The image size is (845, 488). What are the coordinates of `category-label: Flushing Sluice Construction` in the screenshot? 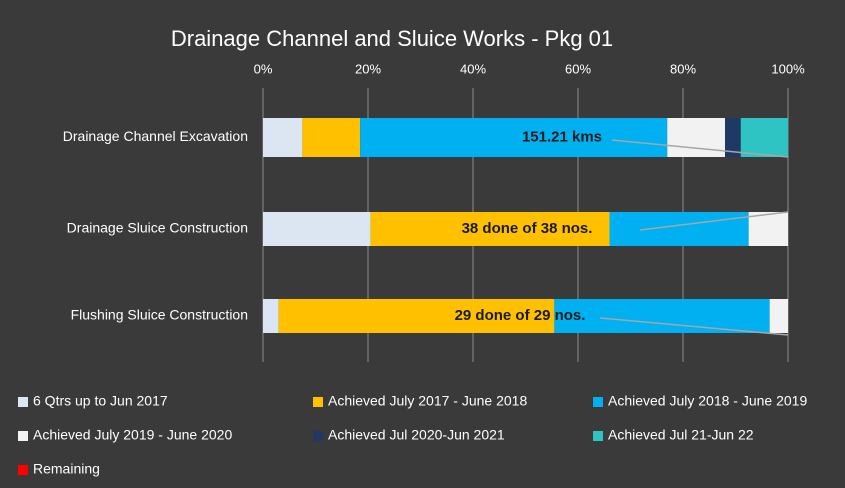 It's located at (159, 315).